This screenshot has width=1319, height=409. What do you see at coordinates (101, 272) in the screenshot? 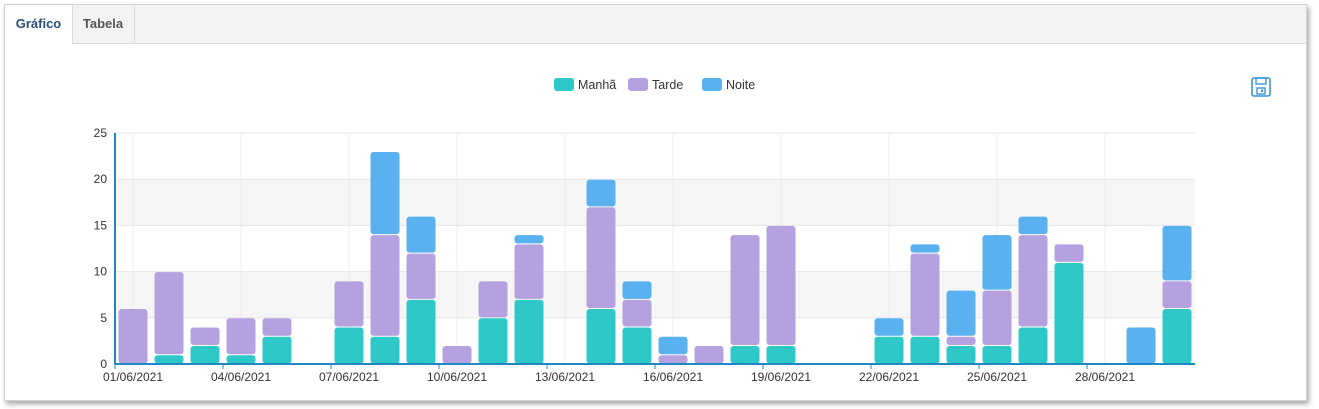
I see `y-tick-label: 10` at bounding box center [101, 272].